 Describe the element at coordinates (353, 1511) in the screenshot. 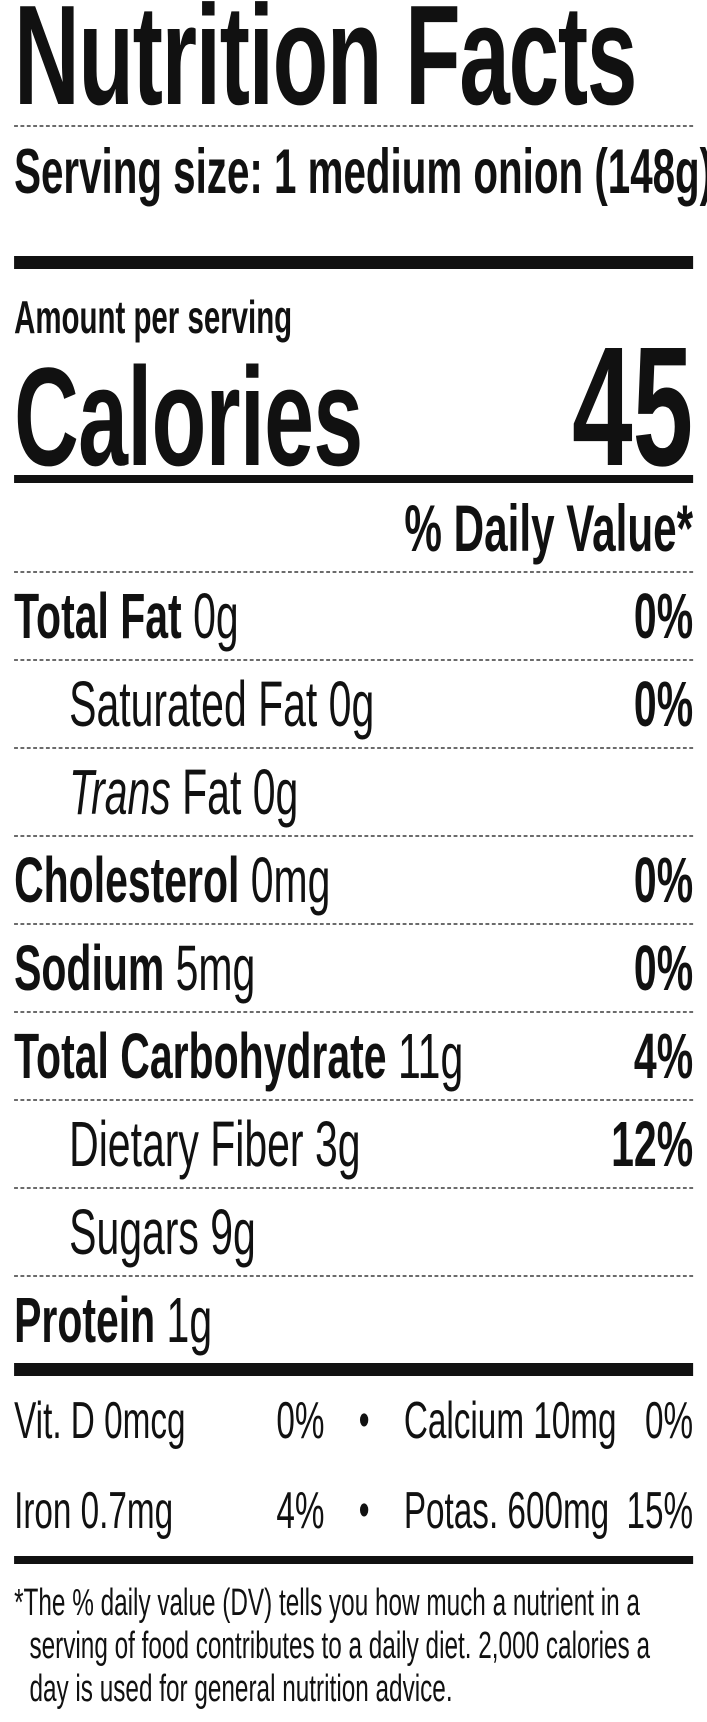

I see `micronutrient-row: Iron 0.7mg 4% • Potas. 600mg 15%` at that location.